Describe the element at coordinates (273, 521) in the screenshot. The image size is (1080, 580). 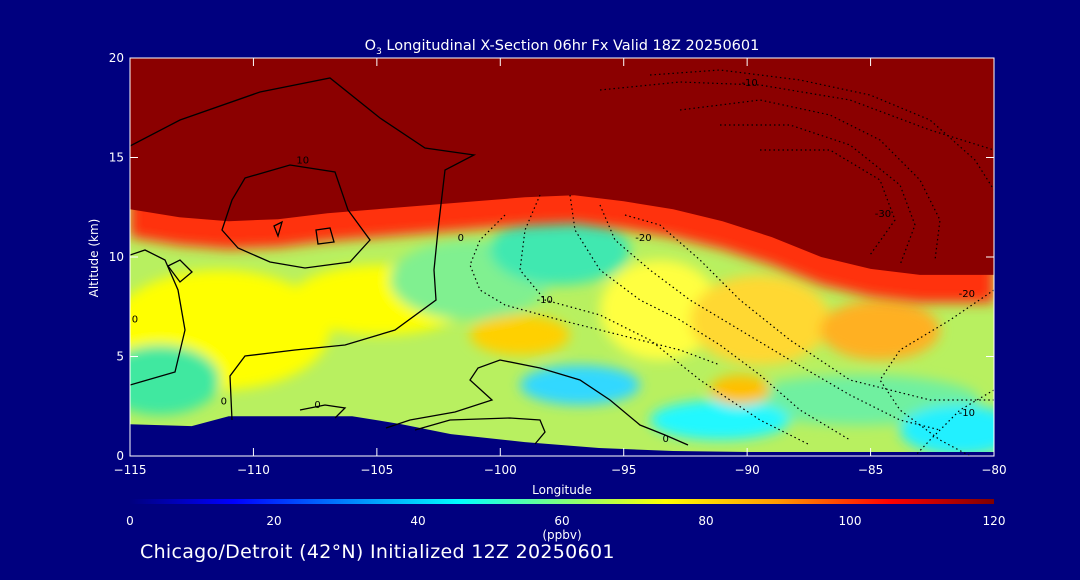
I see `colorbar-tick-label: 20` at that location.